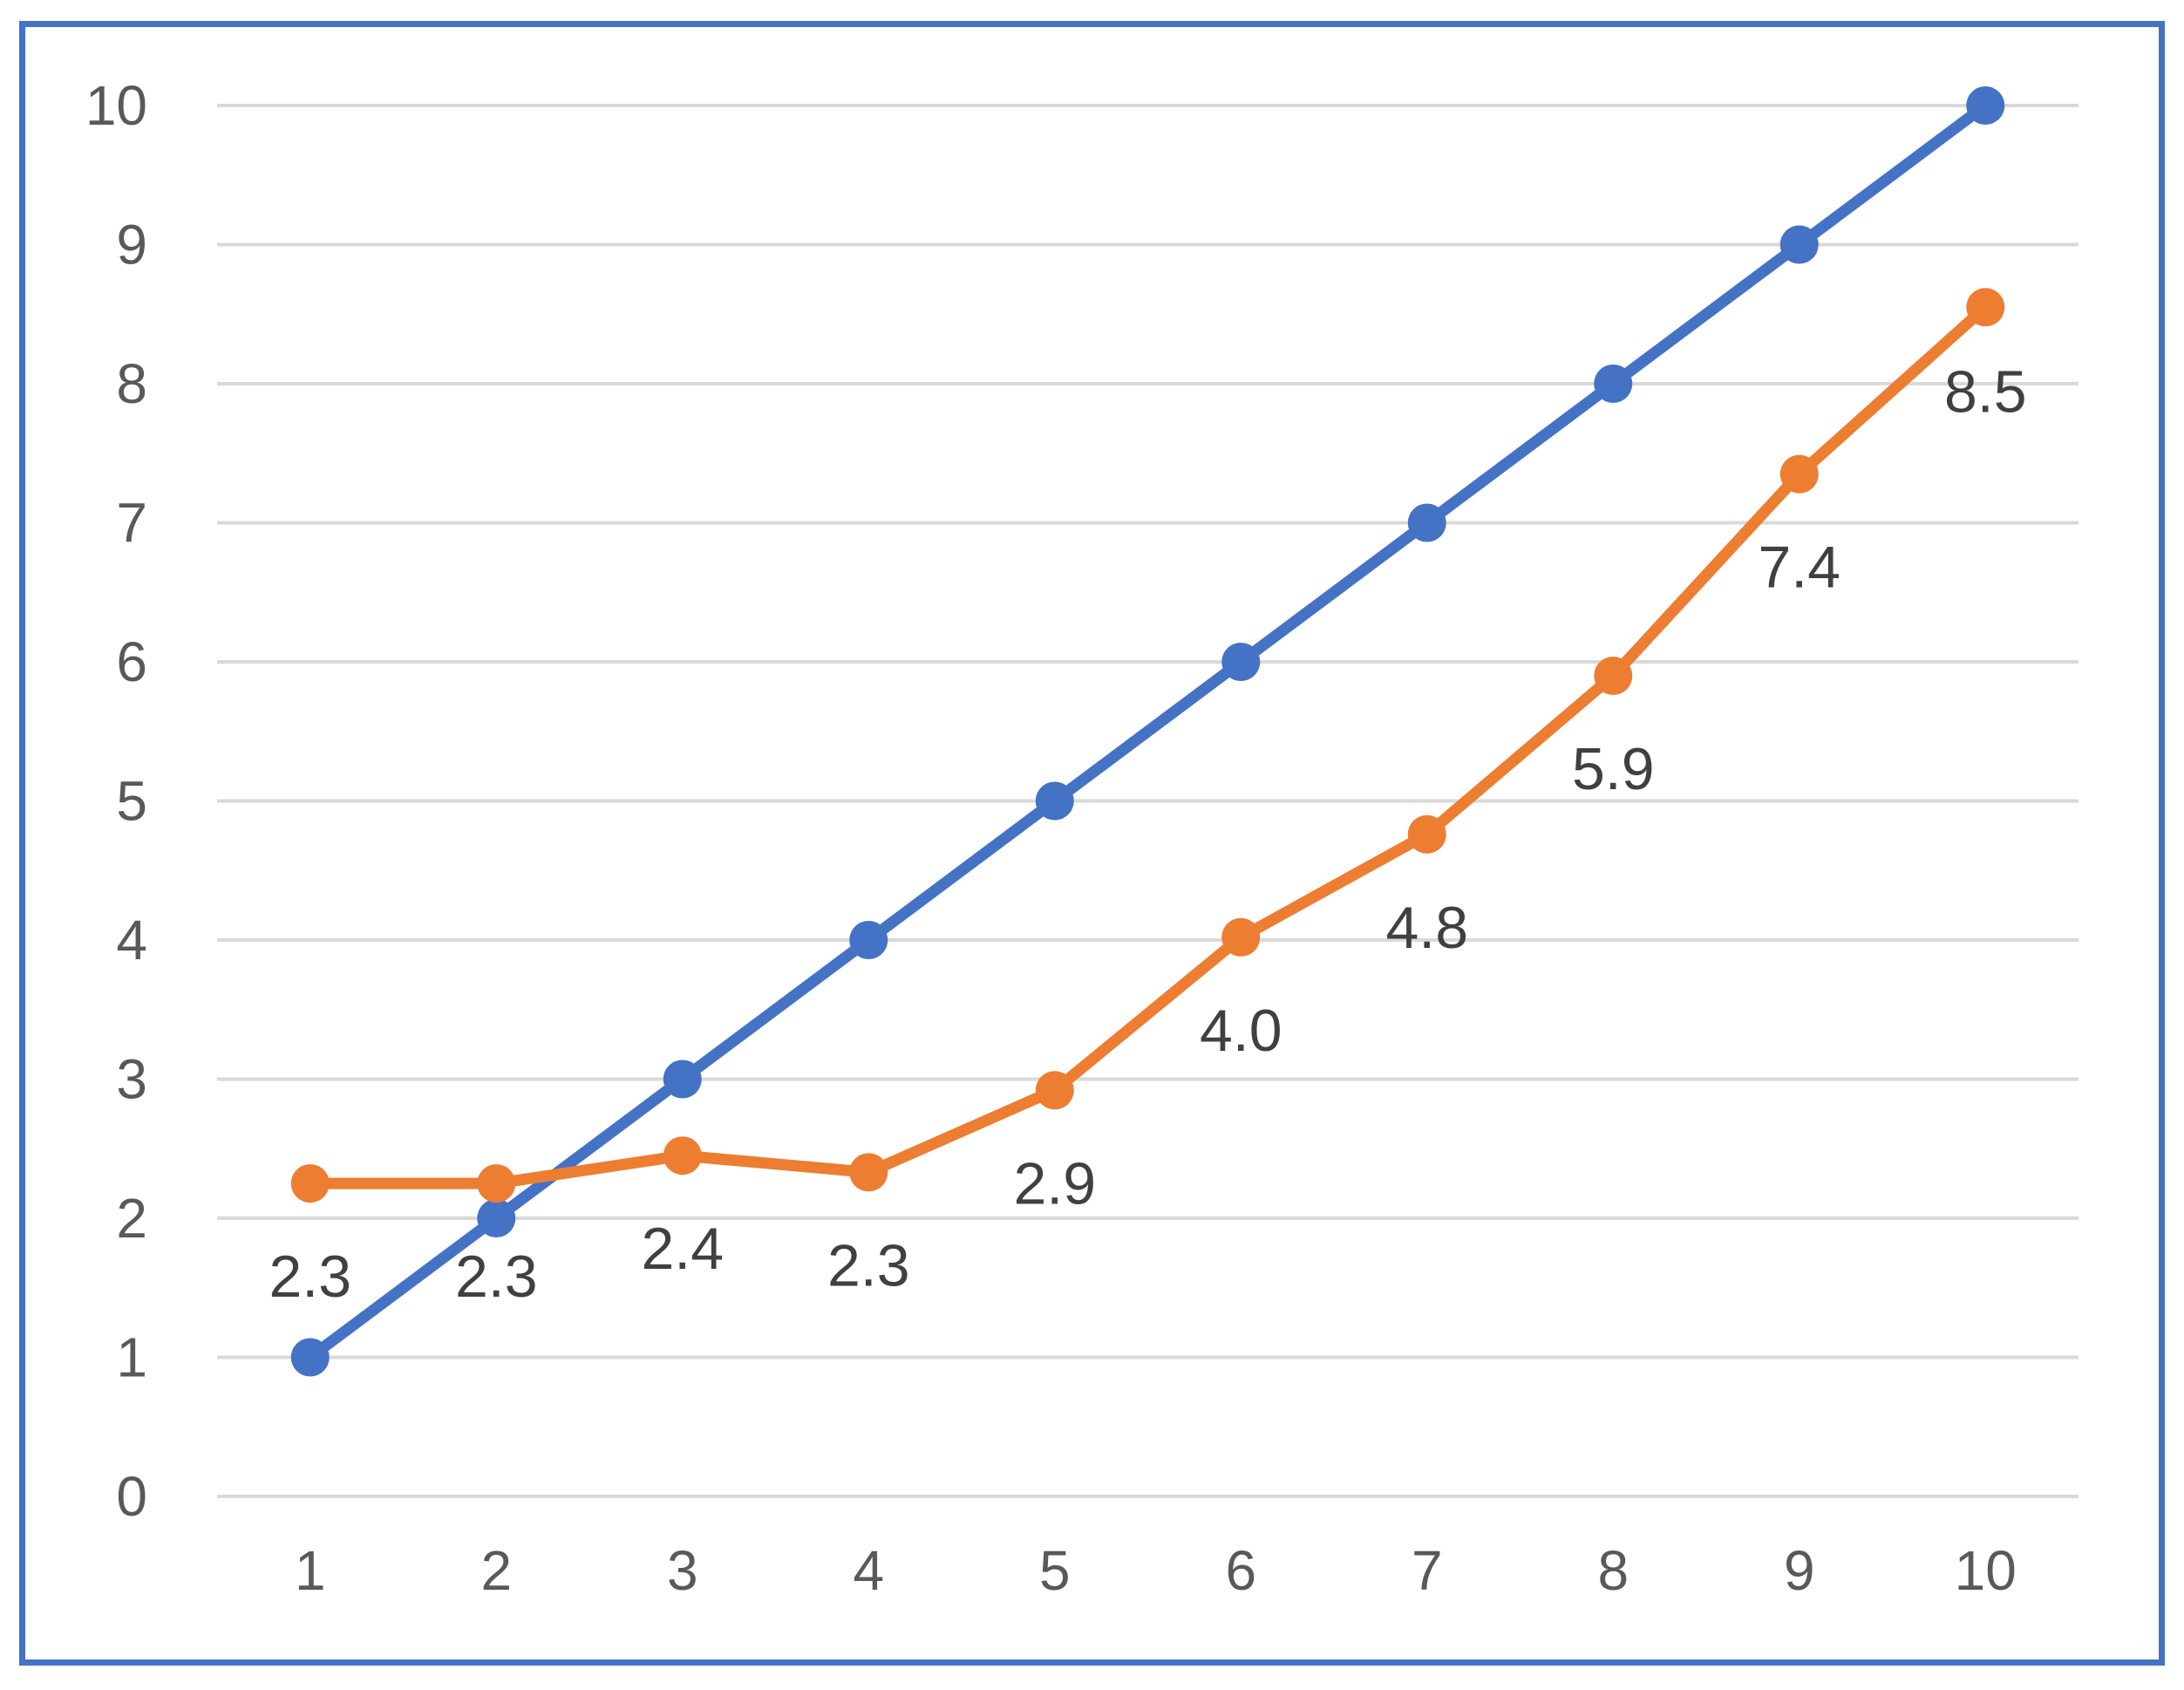 This screenshot has height=1690, width=2184. Describe the element at coordinates (1426, 928) in the screenshot. I see `data-label: 4.8` at that location.